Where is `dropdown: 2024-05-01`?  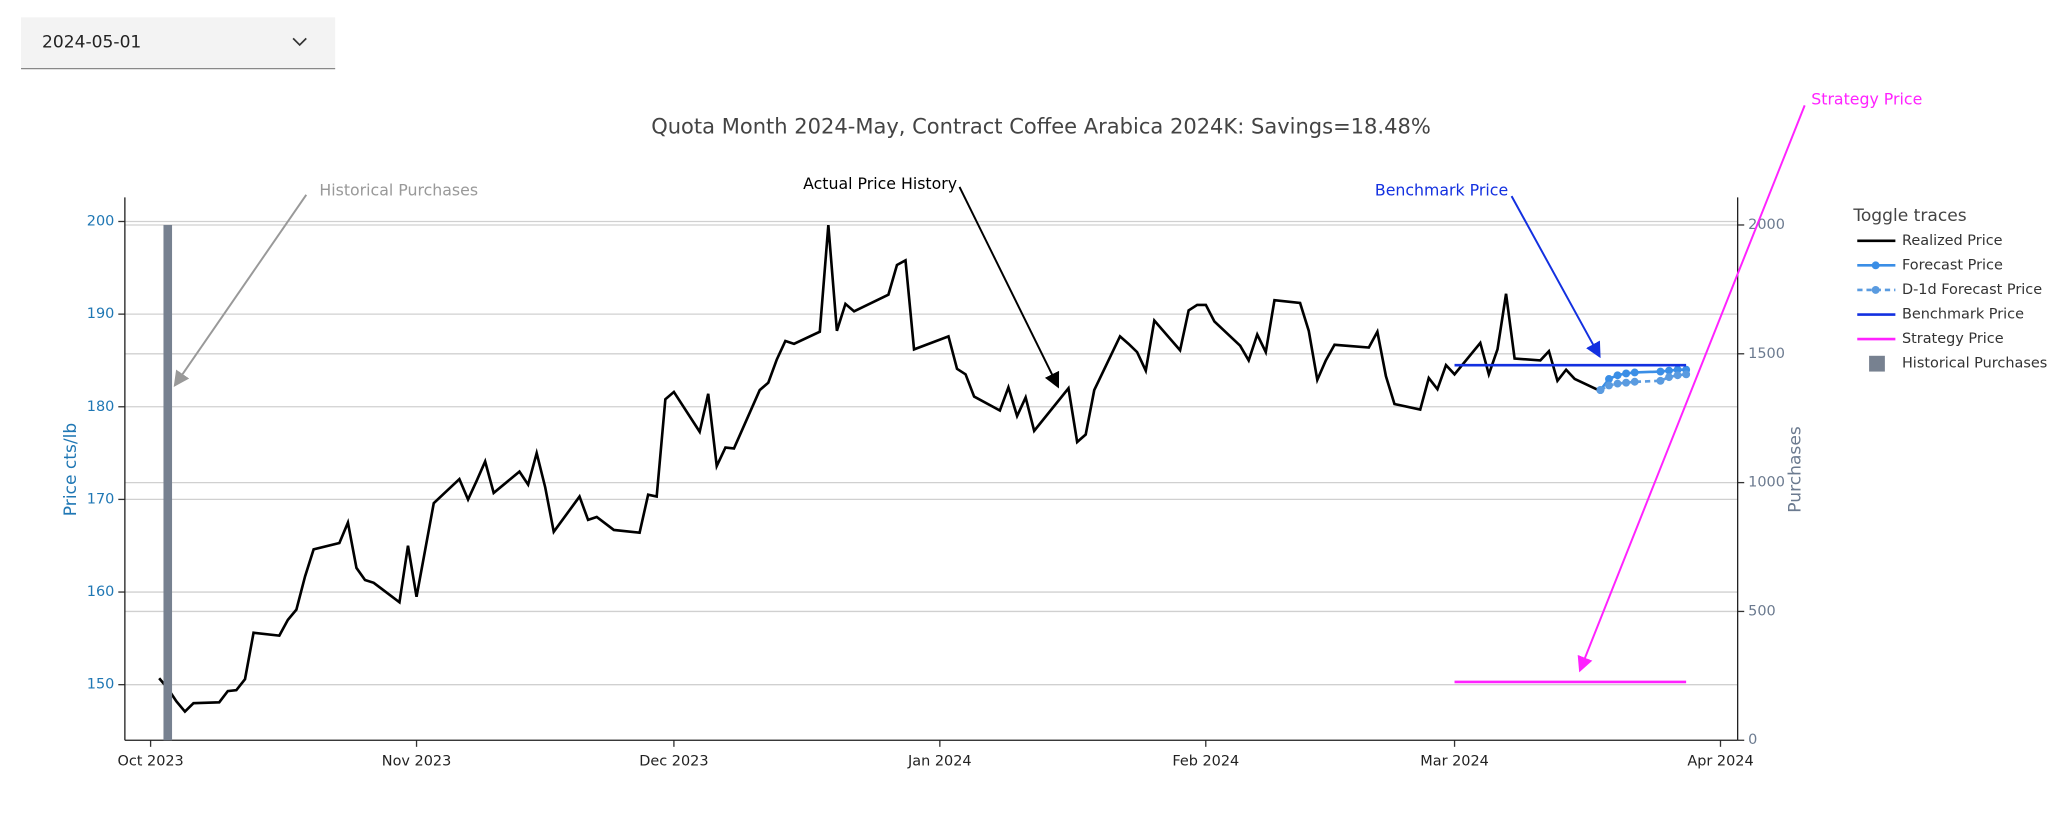 dropdown: 2024-05-01 is located at coordinates (178, 43).